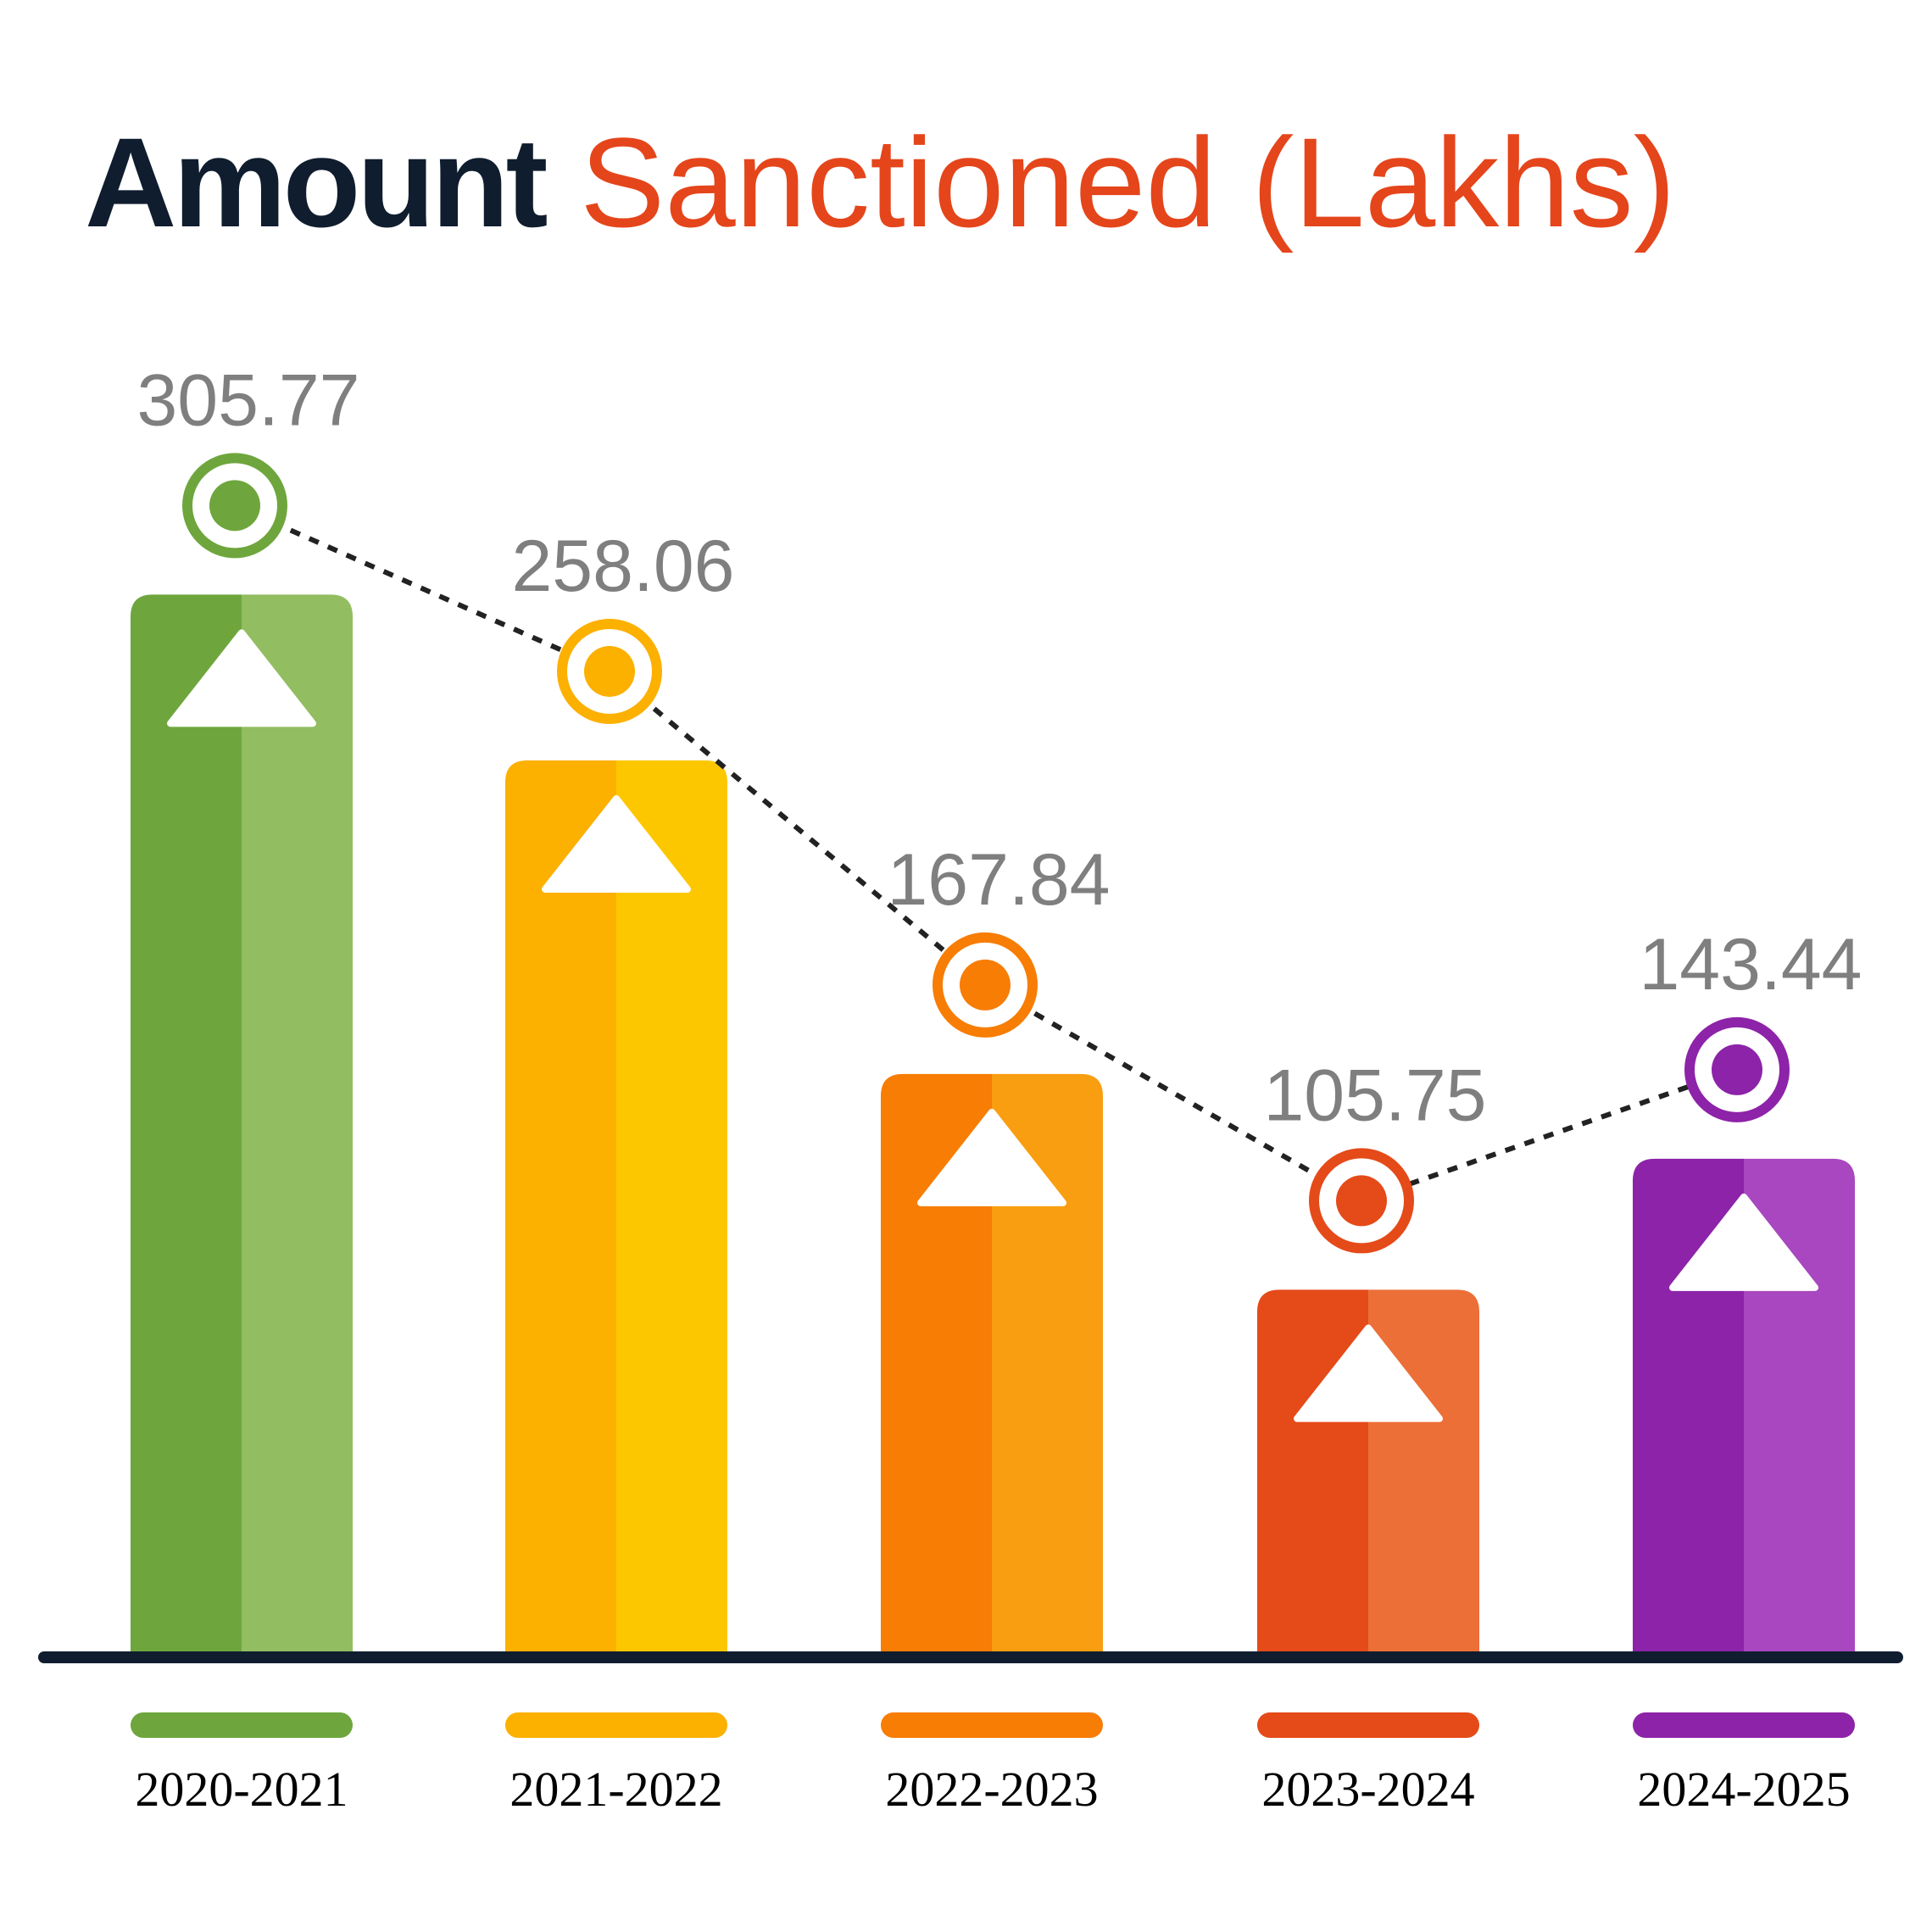 The height and width of the screenshot is (1932, 1932). I want to click on category-label-2023-2024: 2023-2024, so click(1367, 1789).